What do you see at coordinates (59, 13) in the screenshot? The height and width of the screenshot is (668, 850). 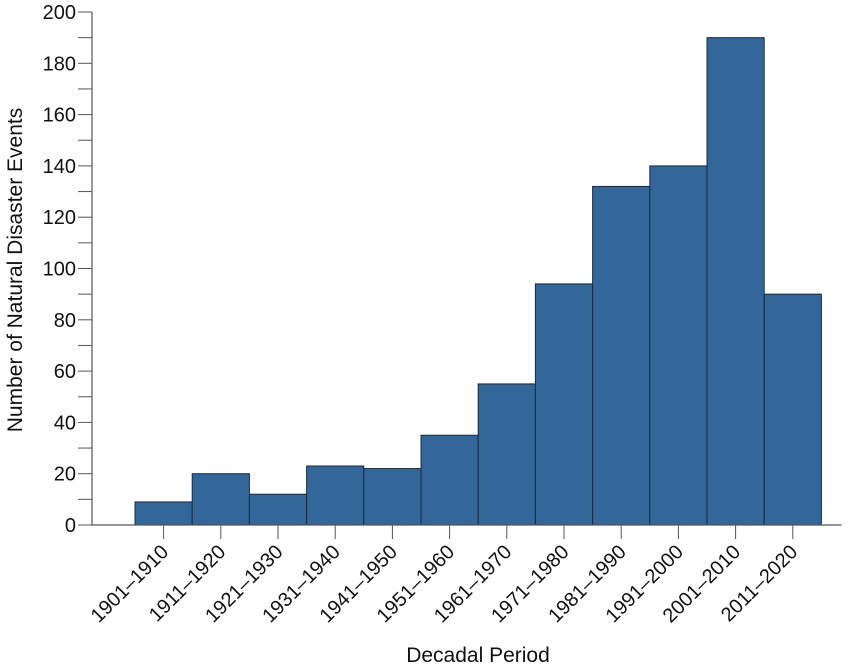 I see `y-tick-label: 200` at bounding box center [59, 13].